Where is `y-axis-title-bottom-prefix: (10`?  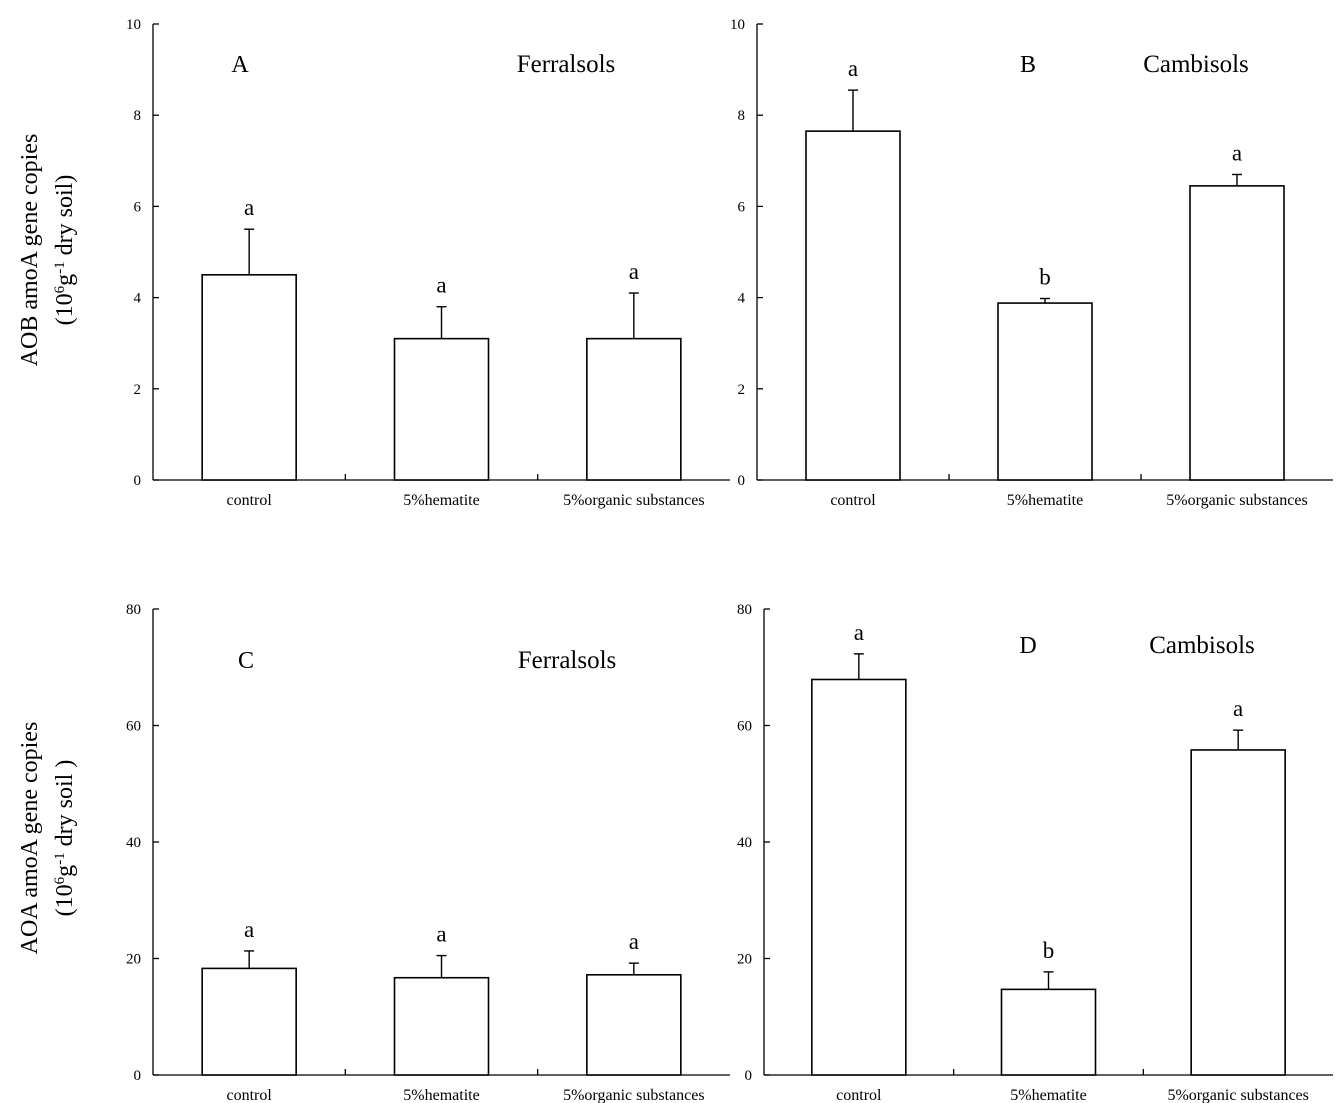 y-axis-title-bottom-prefix: (10 is located at coordinates (65, 900).